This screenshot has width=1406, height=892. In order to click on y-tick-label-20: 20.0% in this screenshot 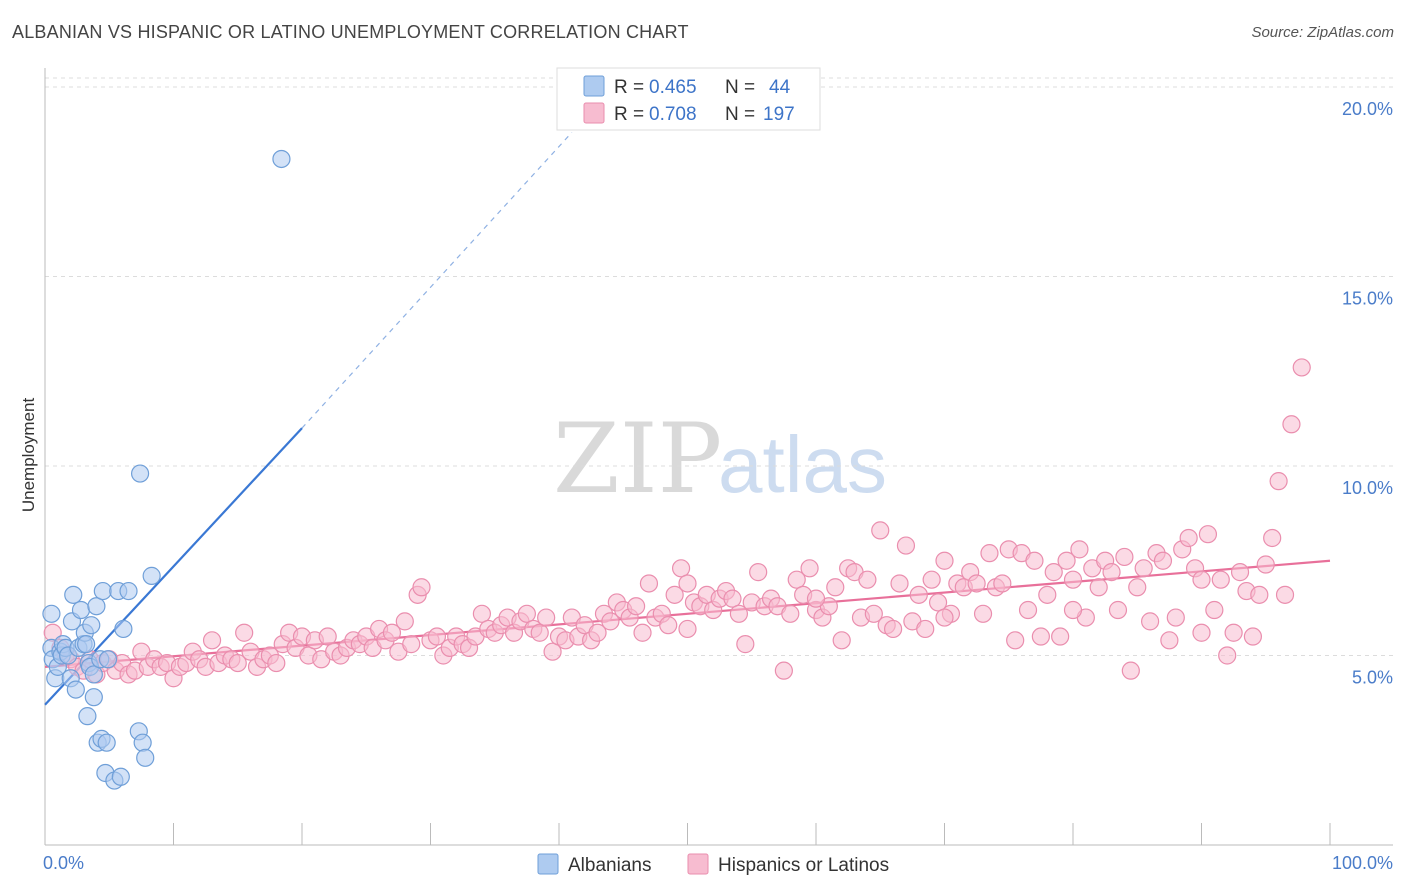, I will do `click(1367, 109)`.